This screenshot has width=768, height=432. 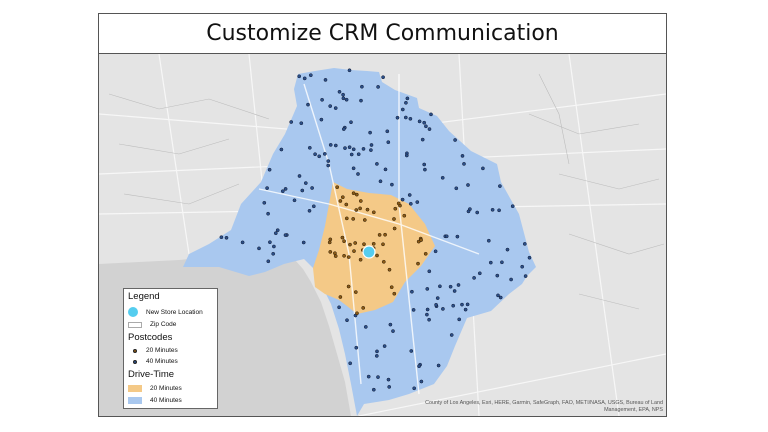 I want to click on legend-postcode-20-label: 20 Minutes, so click(x=162, y=350).